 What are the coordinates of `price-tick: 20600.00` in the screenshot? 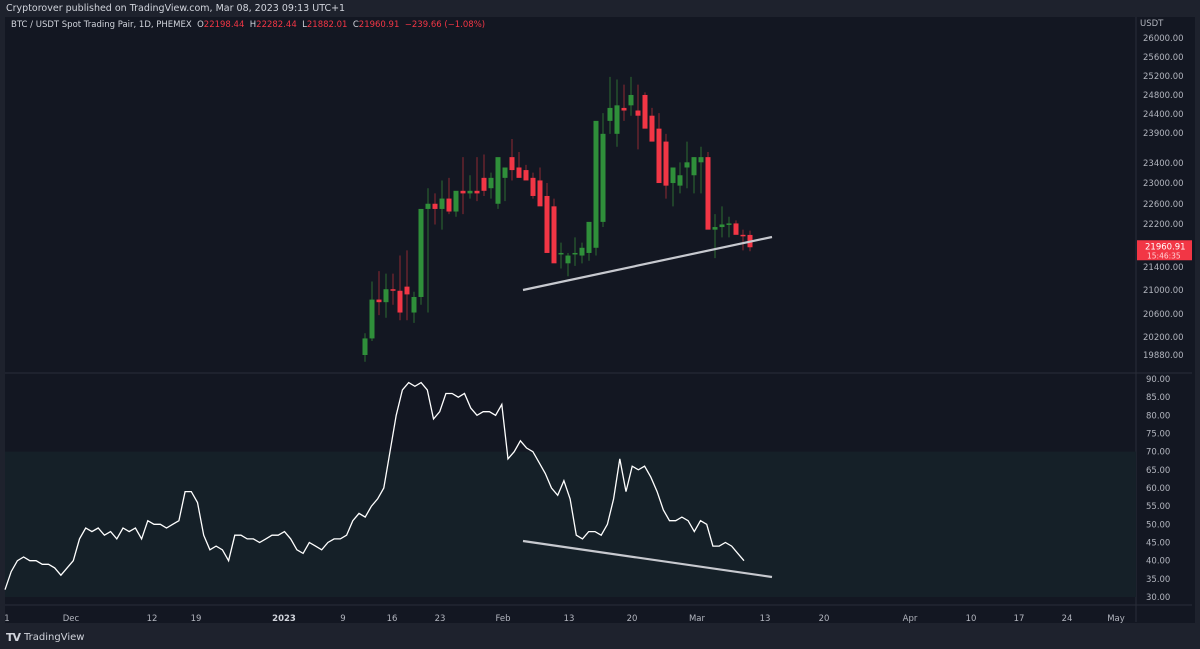 It's located at (1163, 315).